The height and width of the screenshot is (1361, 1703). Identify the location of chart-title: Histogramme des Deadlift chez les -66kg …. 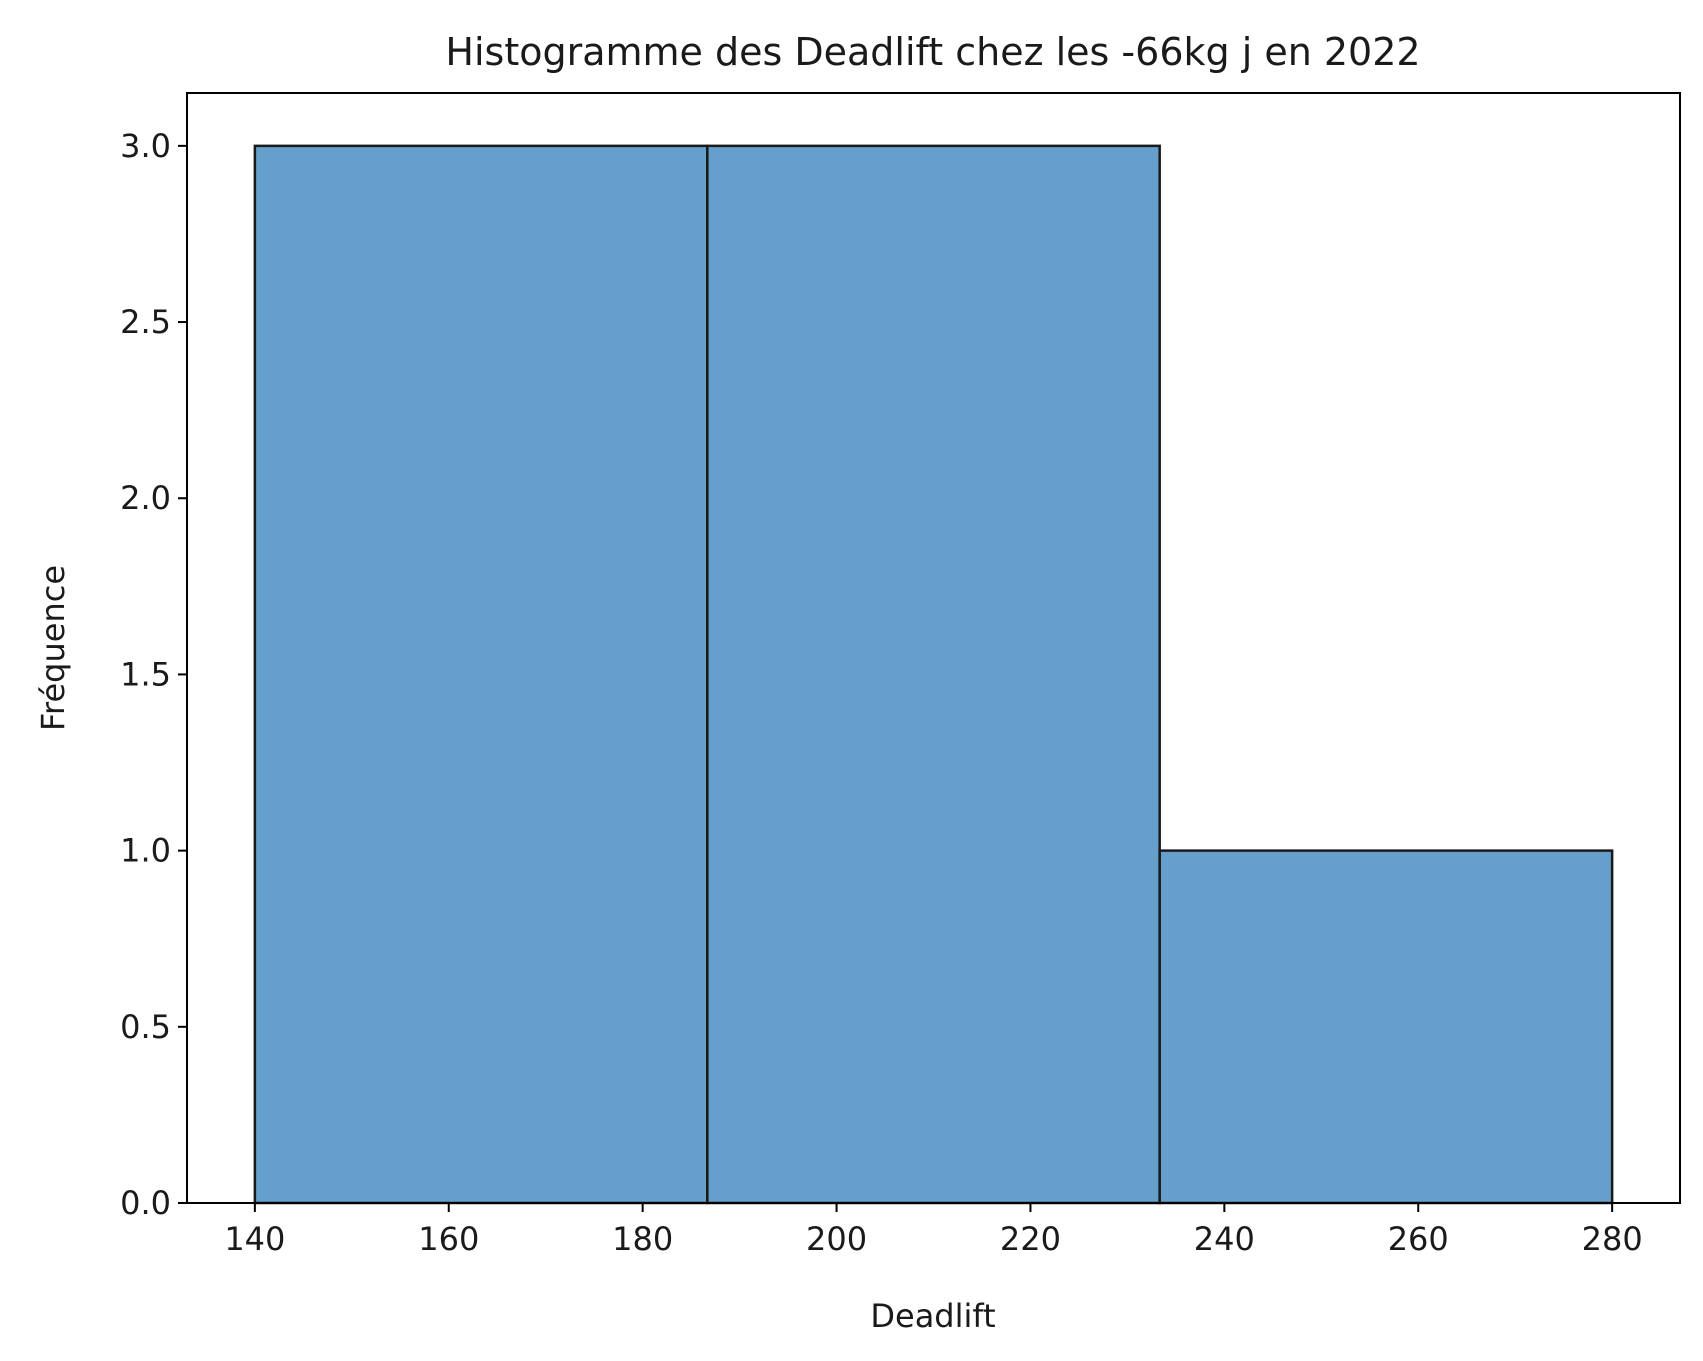
(932, 52).